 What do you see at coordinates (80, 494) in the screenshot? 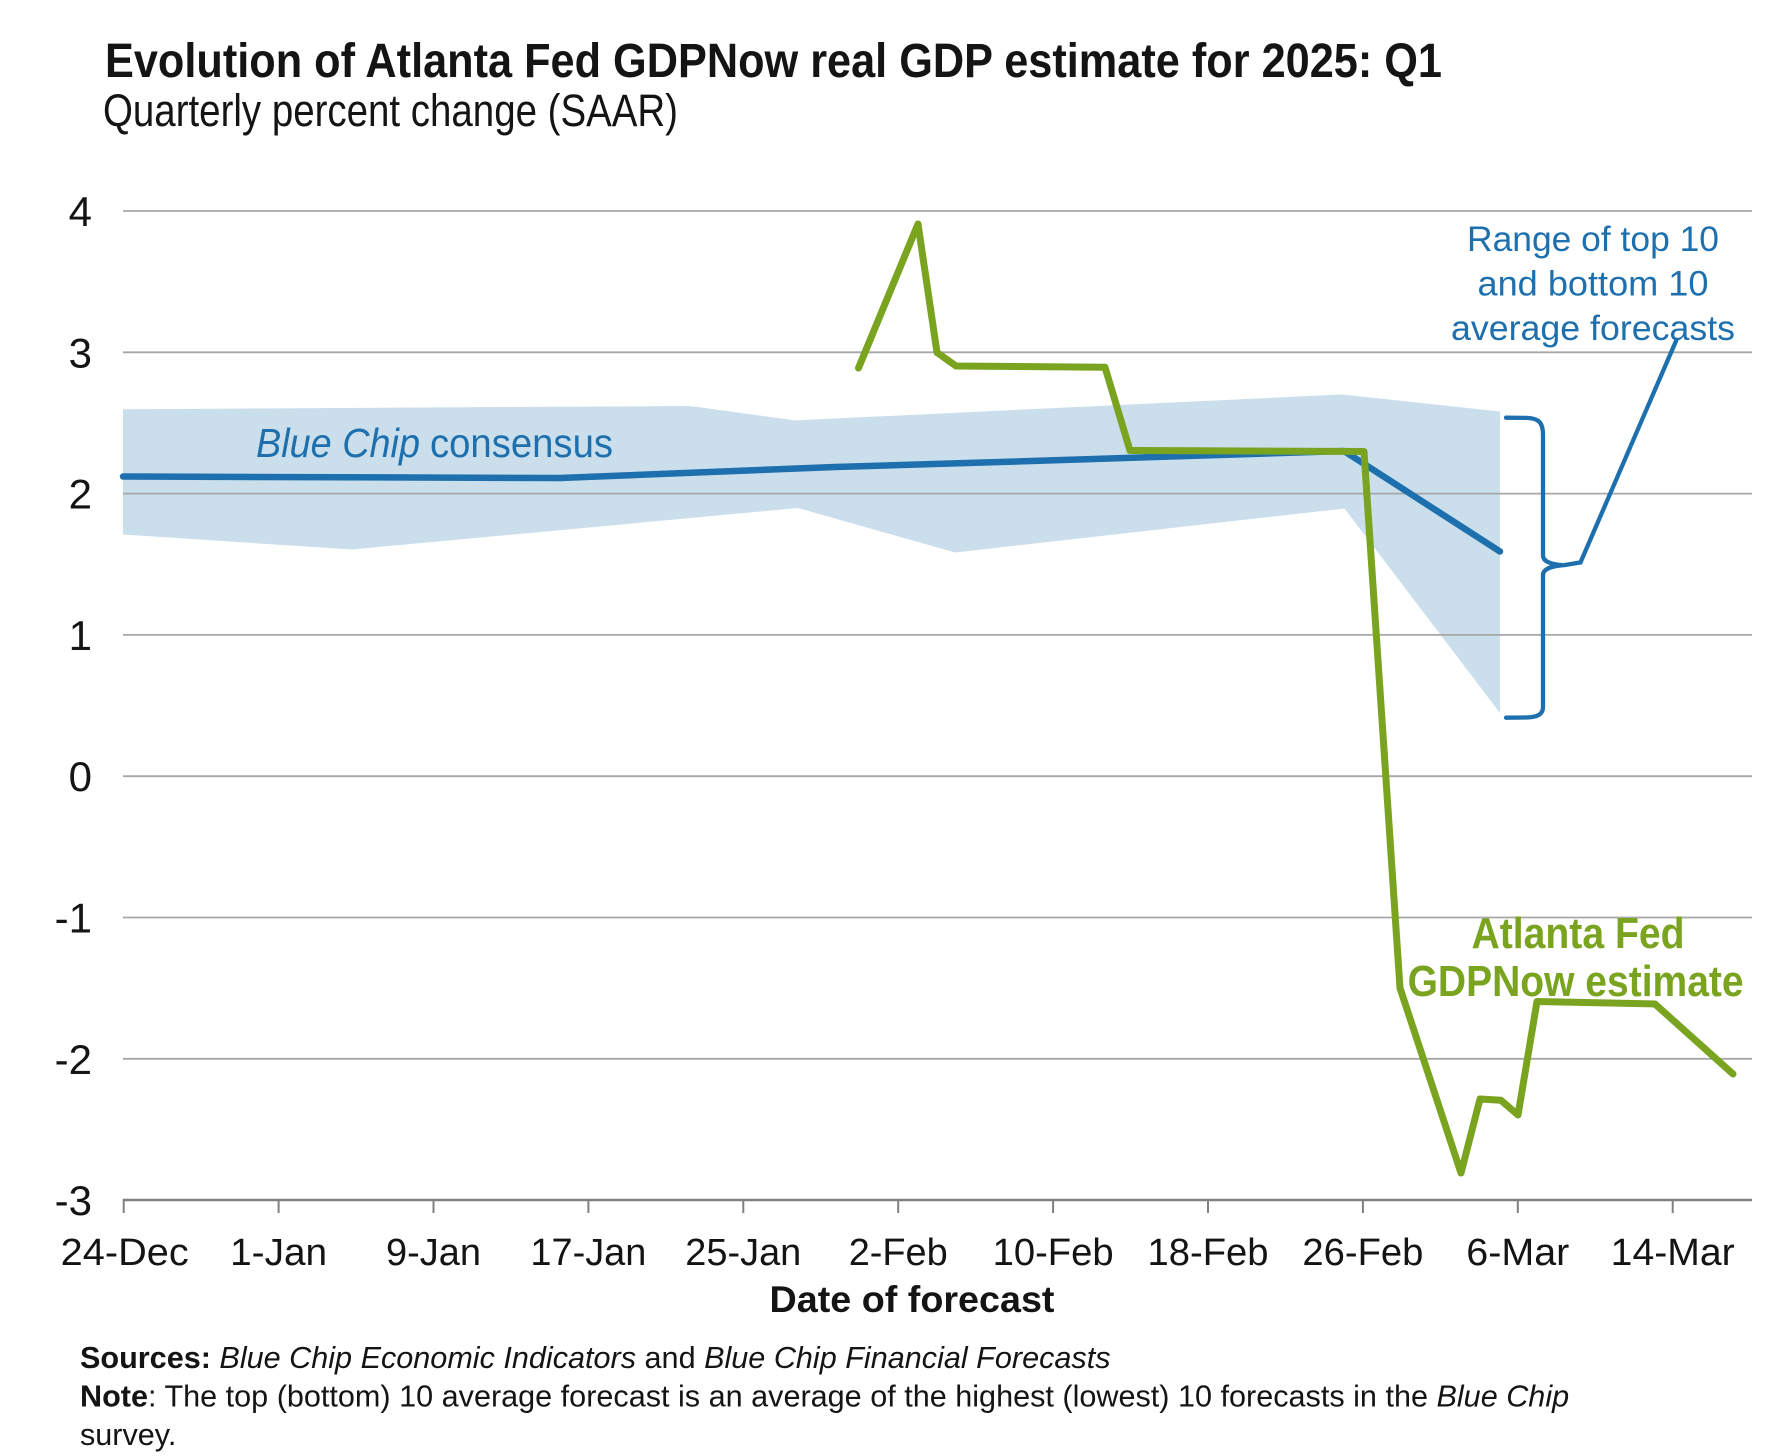
I see `svg-text: 2` at bounding box center [80, 494].